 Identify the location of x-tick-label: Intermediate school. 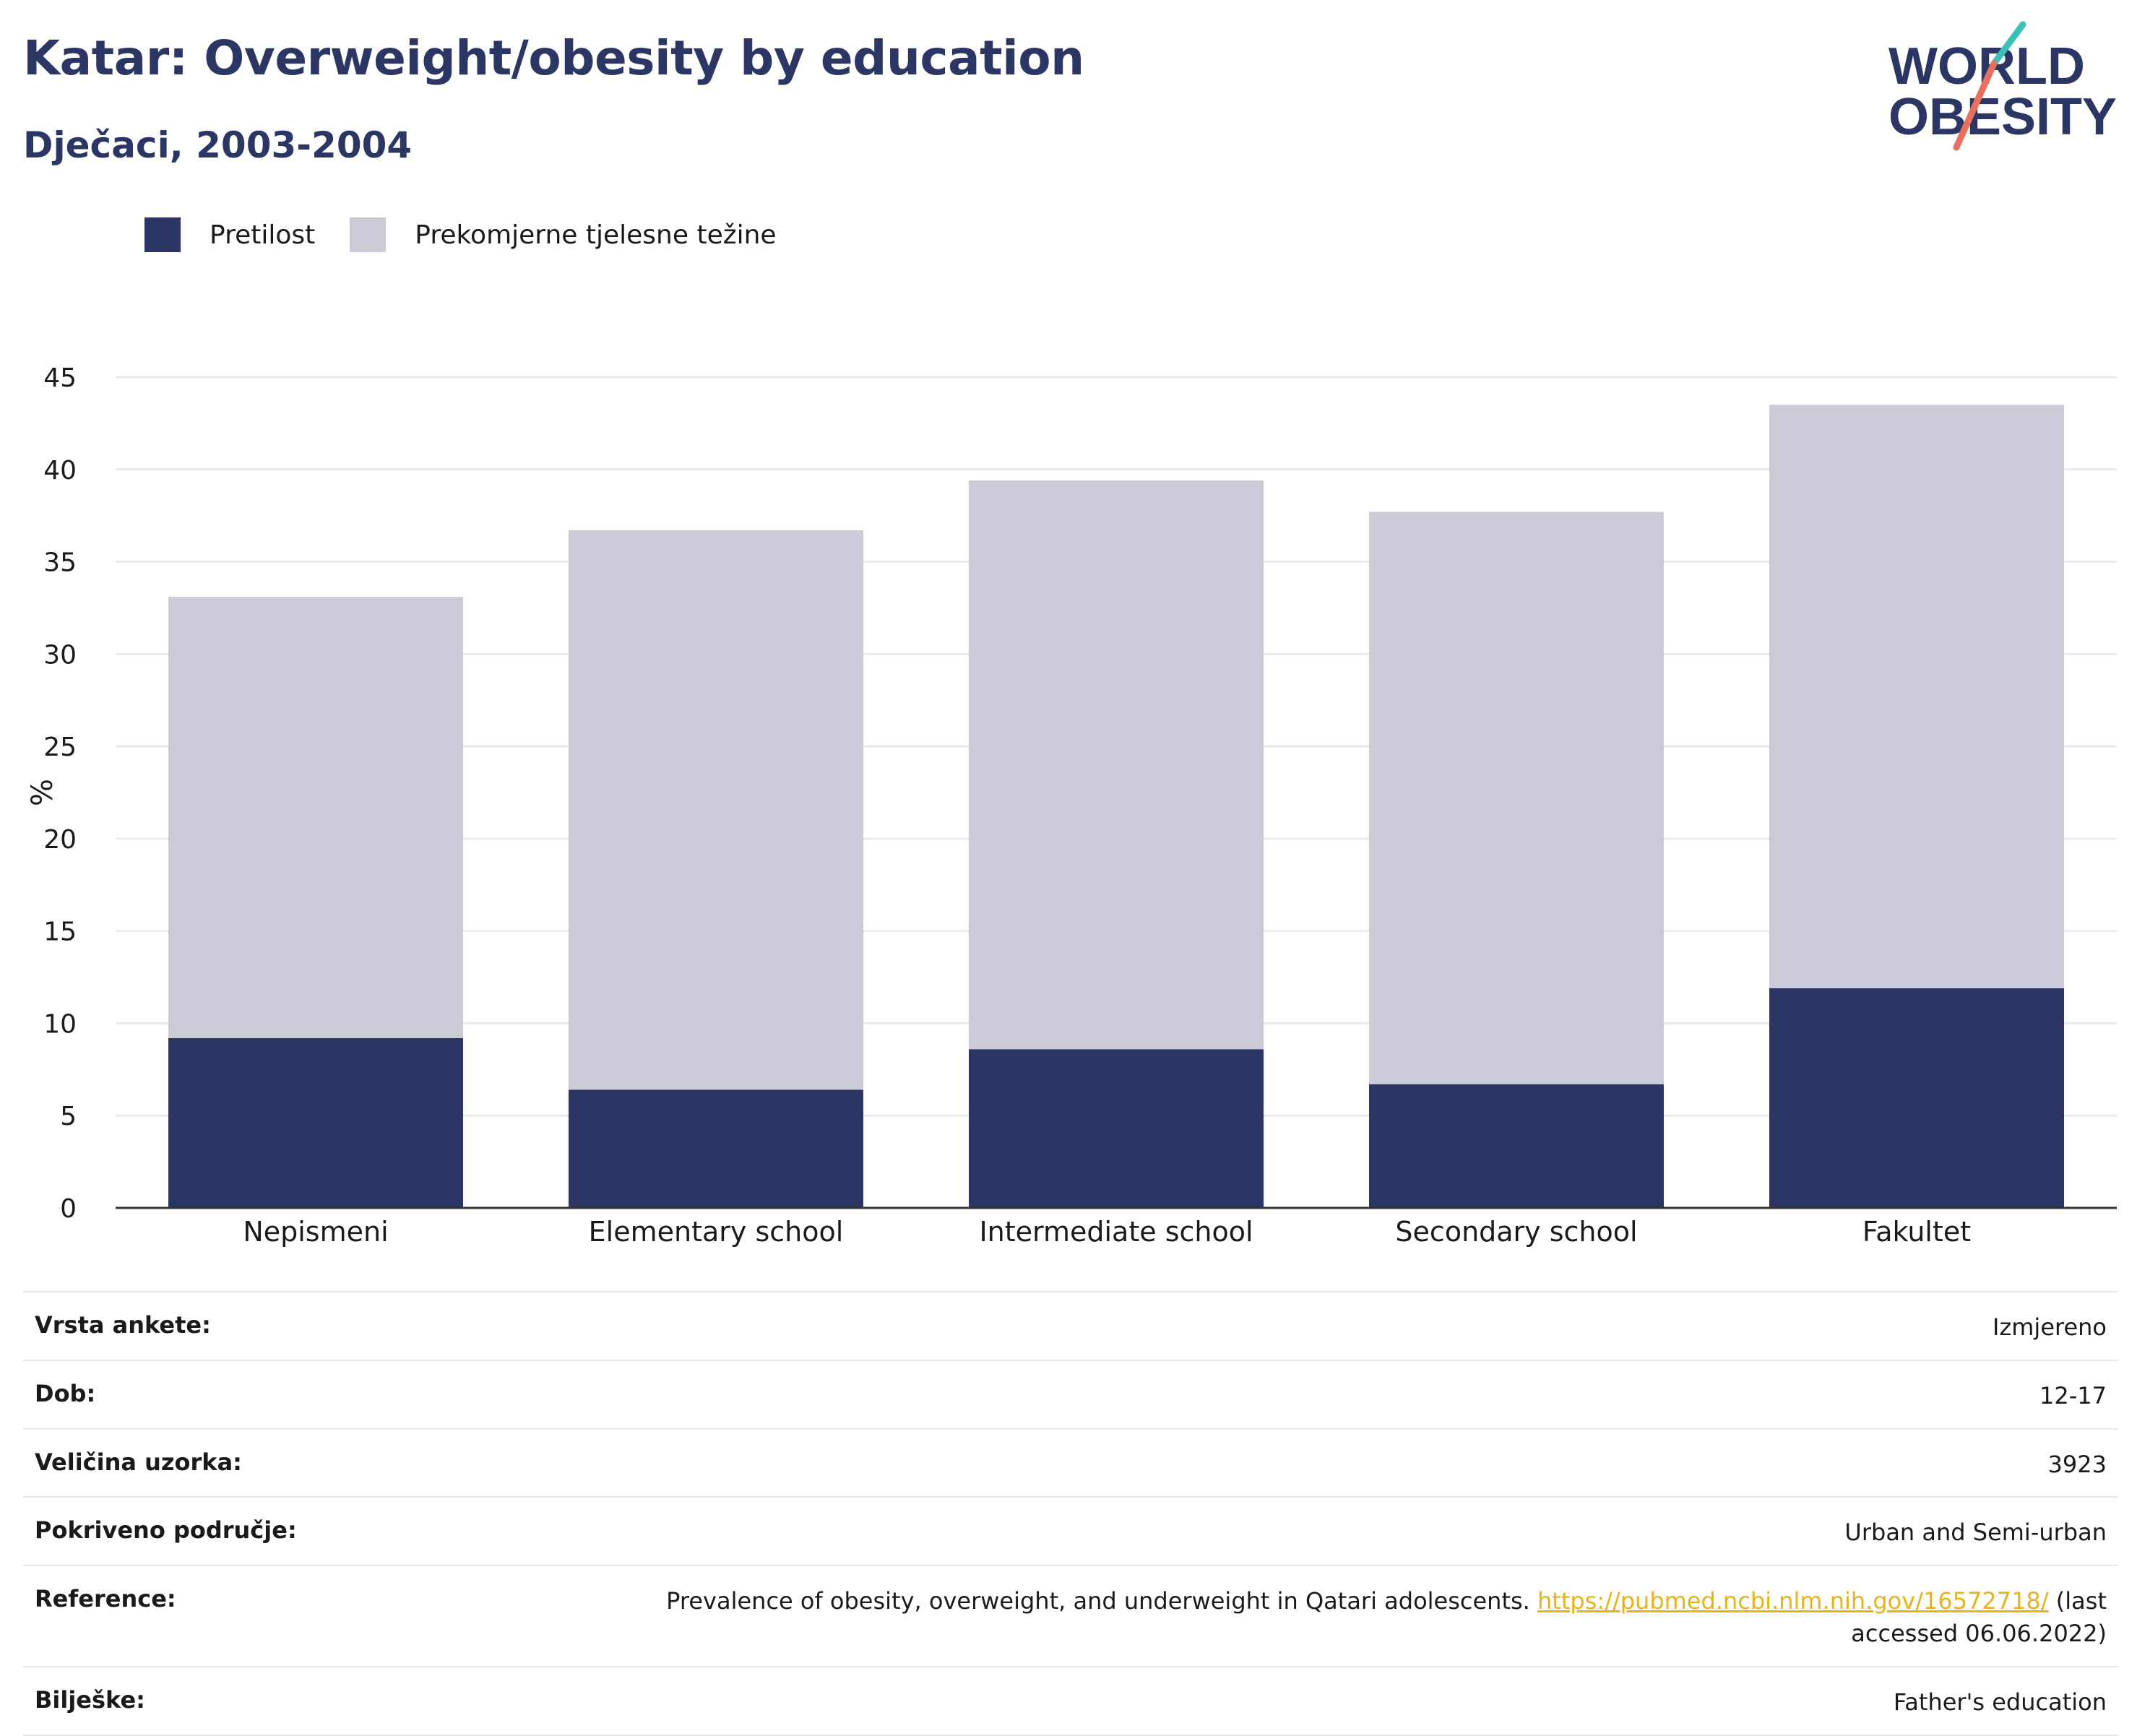
(1116, 1232).